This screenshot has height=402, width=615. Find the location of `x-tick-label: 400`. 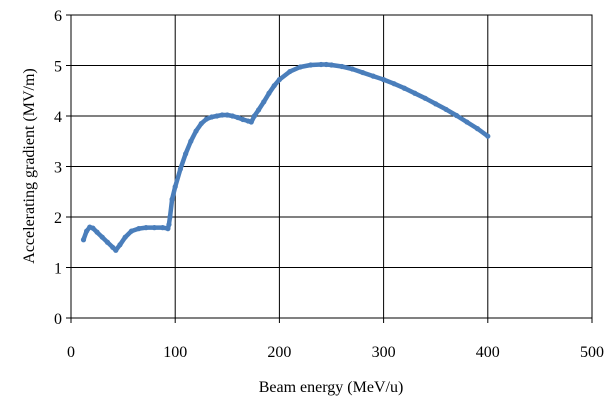

x-tick-label: 400 is located at coordinates (488, 352).